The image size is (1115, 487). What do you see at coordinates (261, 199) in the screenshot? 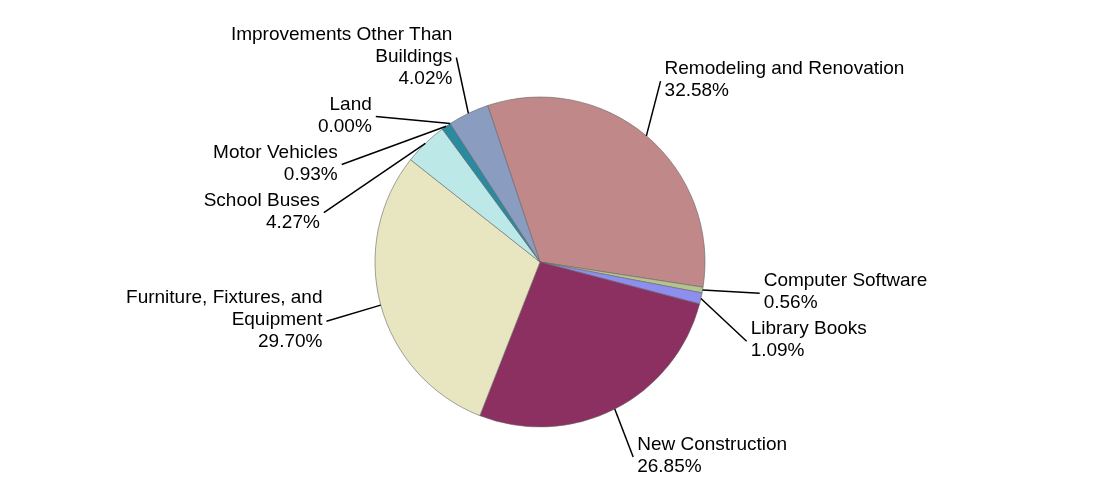
I see `slice-label: School Buses` at bounding box center [261, 199].